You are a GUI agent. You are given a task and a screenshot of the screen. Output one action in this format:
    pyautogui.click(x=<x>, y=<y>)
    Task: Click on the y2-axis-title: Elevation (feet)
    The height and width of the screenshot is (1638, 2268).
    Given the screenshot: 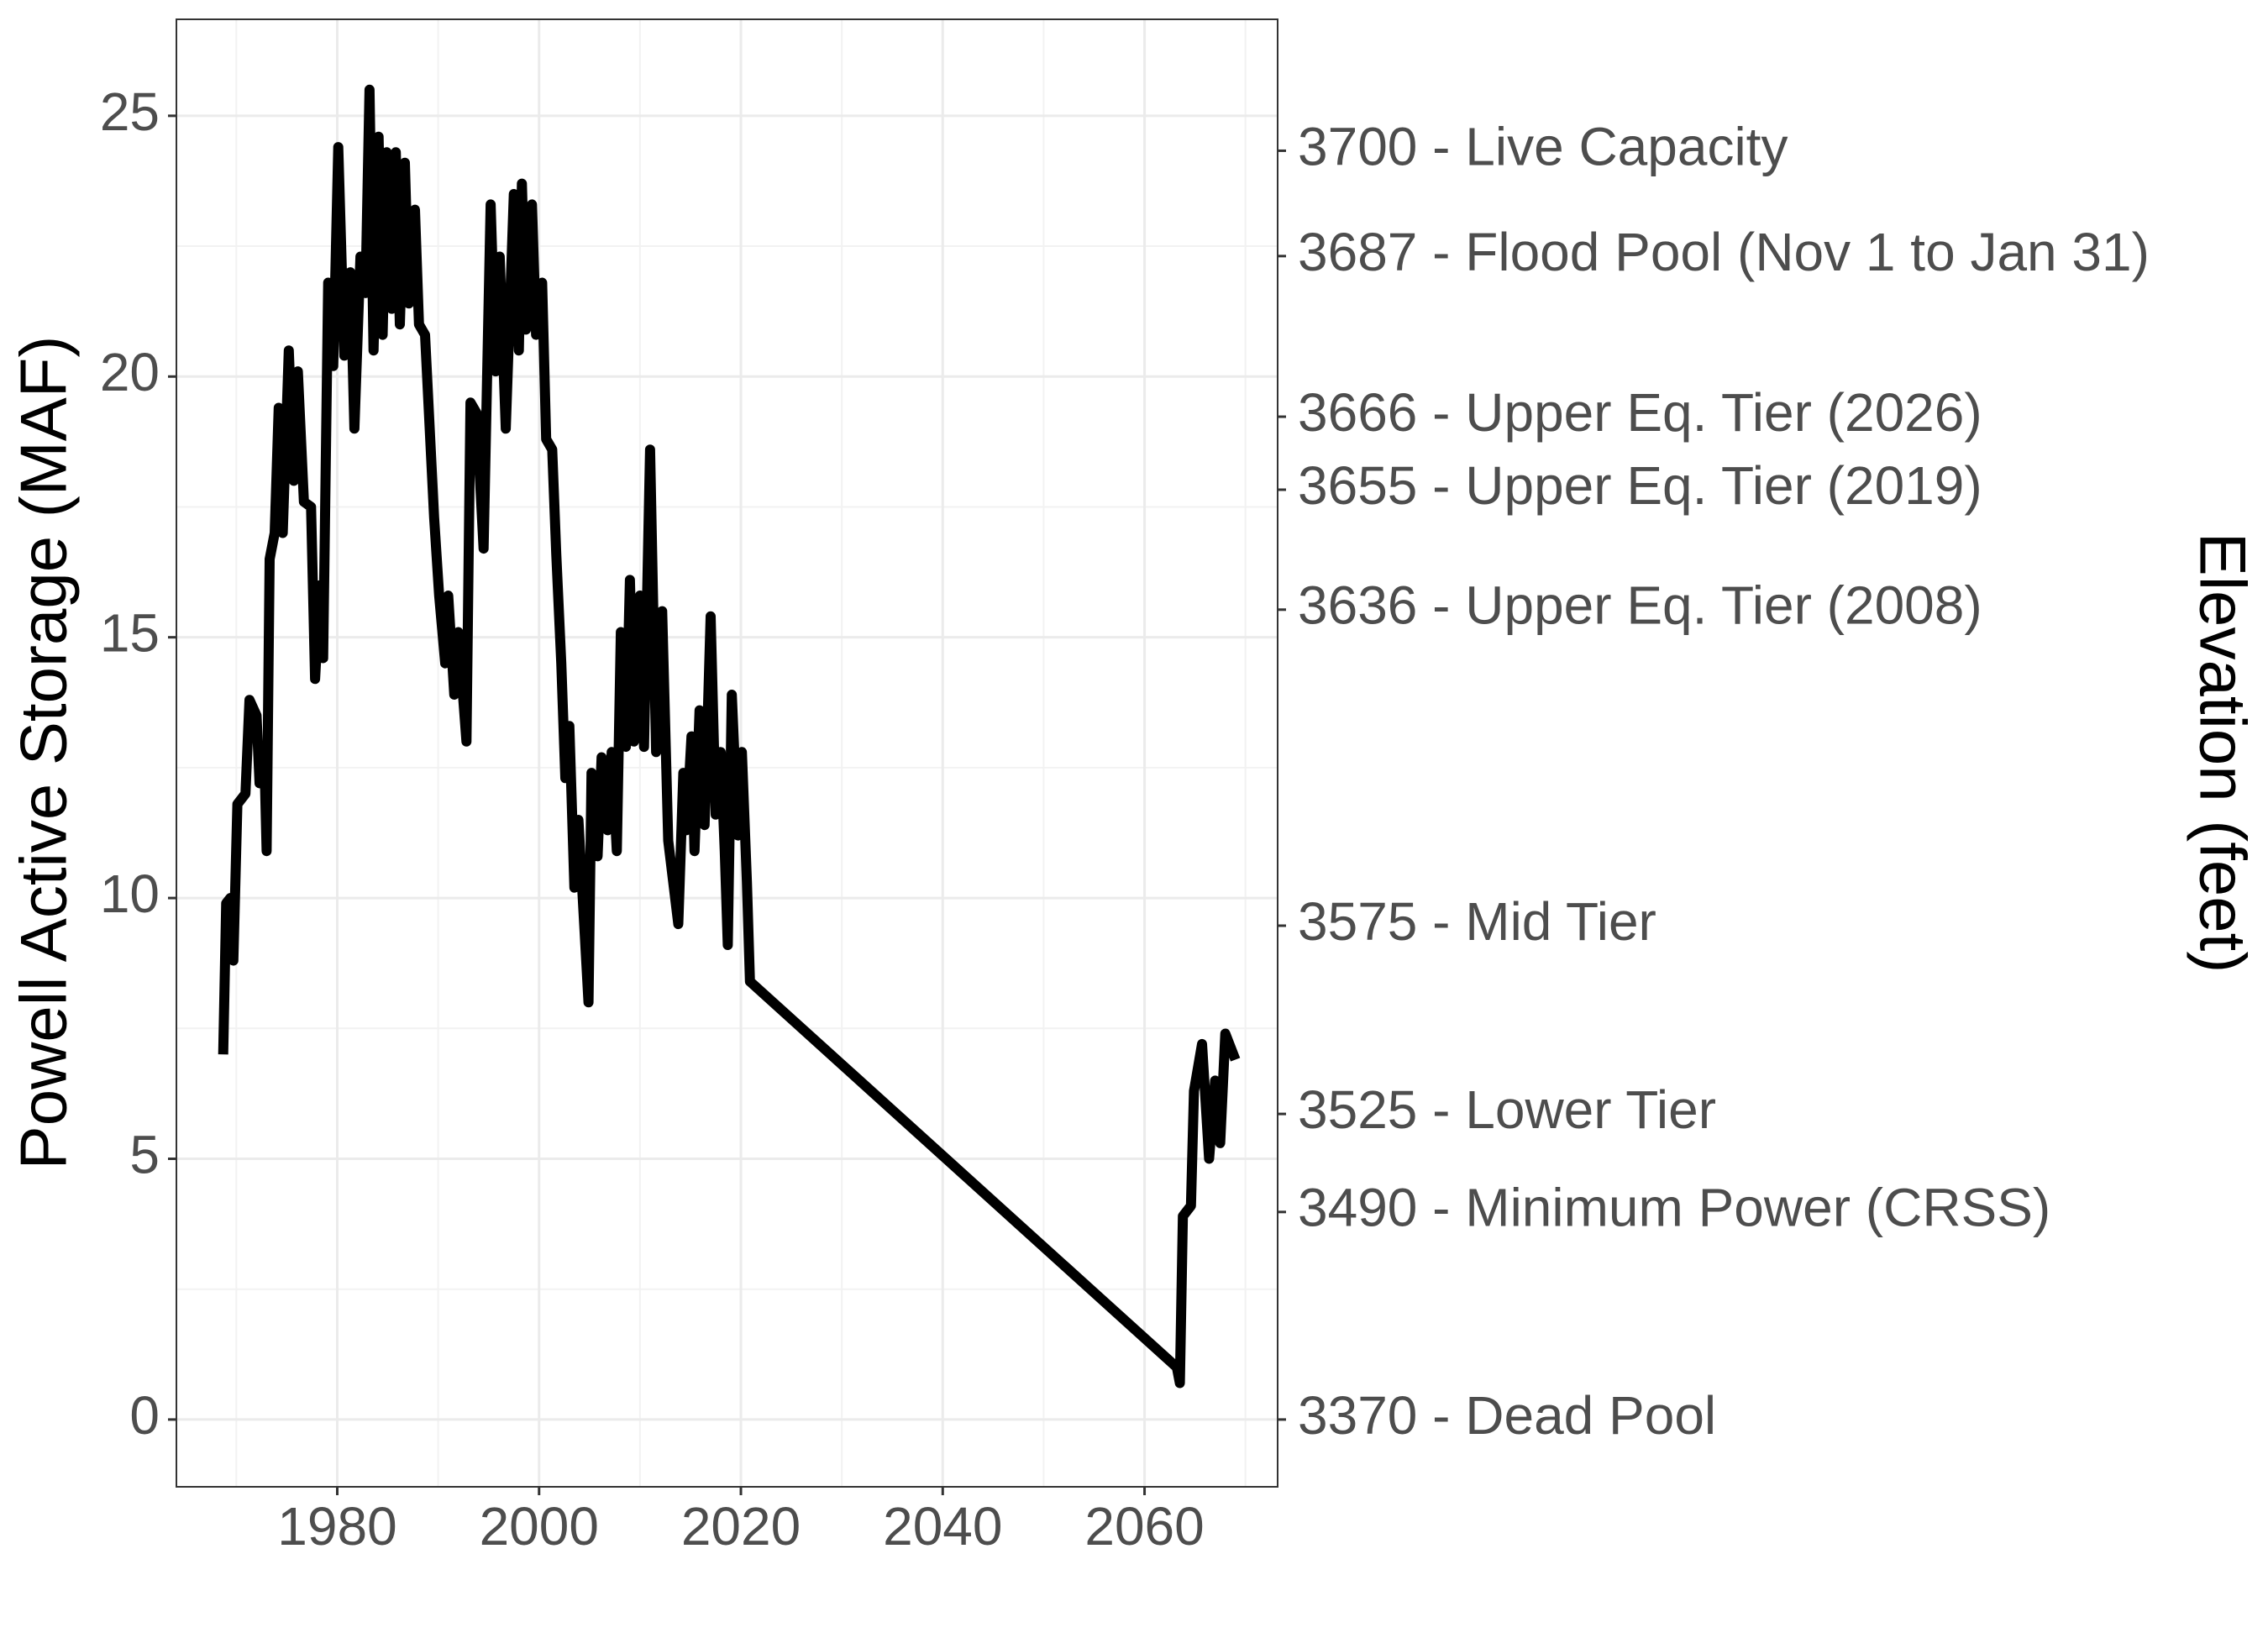 What is the action you would take?
    pyautogui.click(x=2223, y=753)
    